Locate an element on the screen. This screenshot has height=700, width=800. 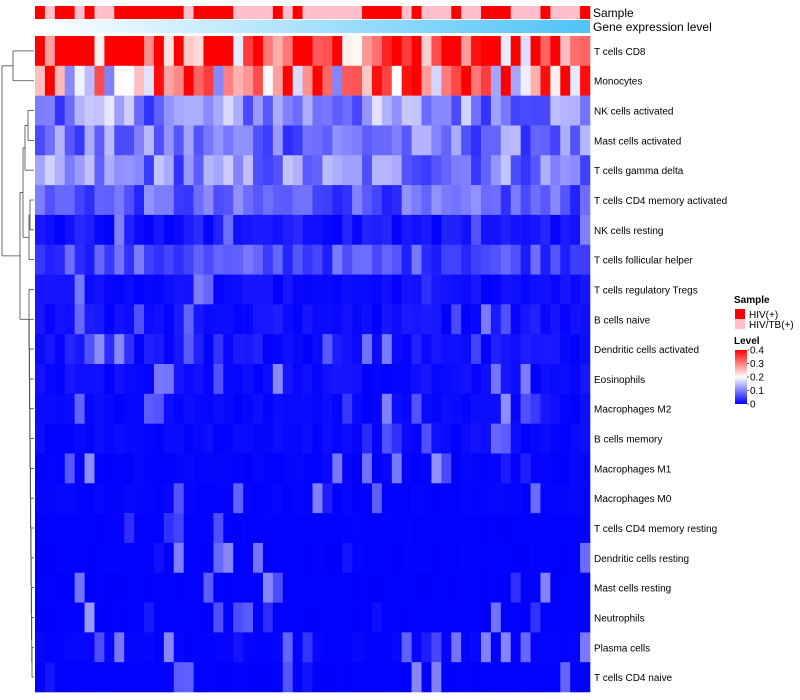
annotation-label-expression: Gene expression level is located at coordinates (652, 27).